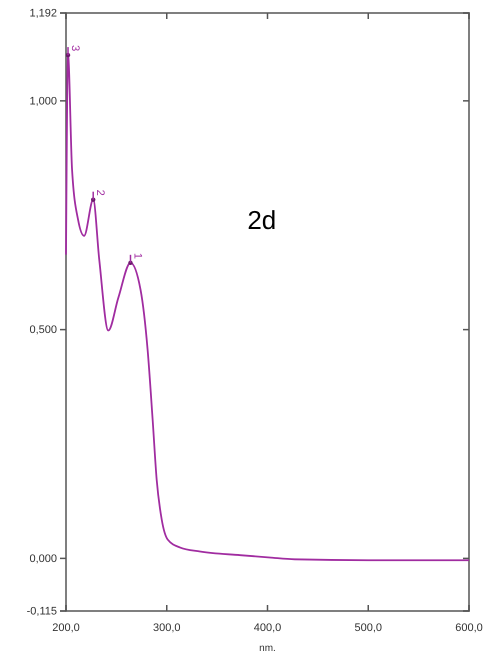  What do you see at coordinates (469, 628) in the screenshot?
I see `x-tick-label: 600,0` at bounding box center [469, 628].